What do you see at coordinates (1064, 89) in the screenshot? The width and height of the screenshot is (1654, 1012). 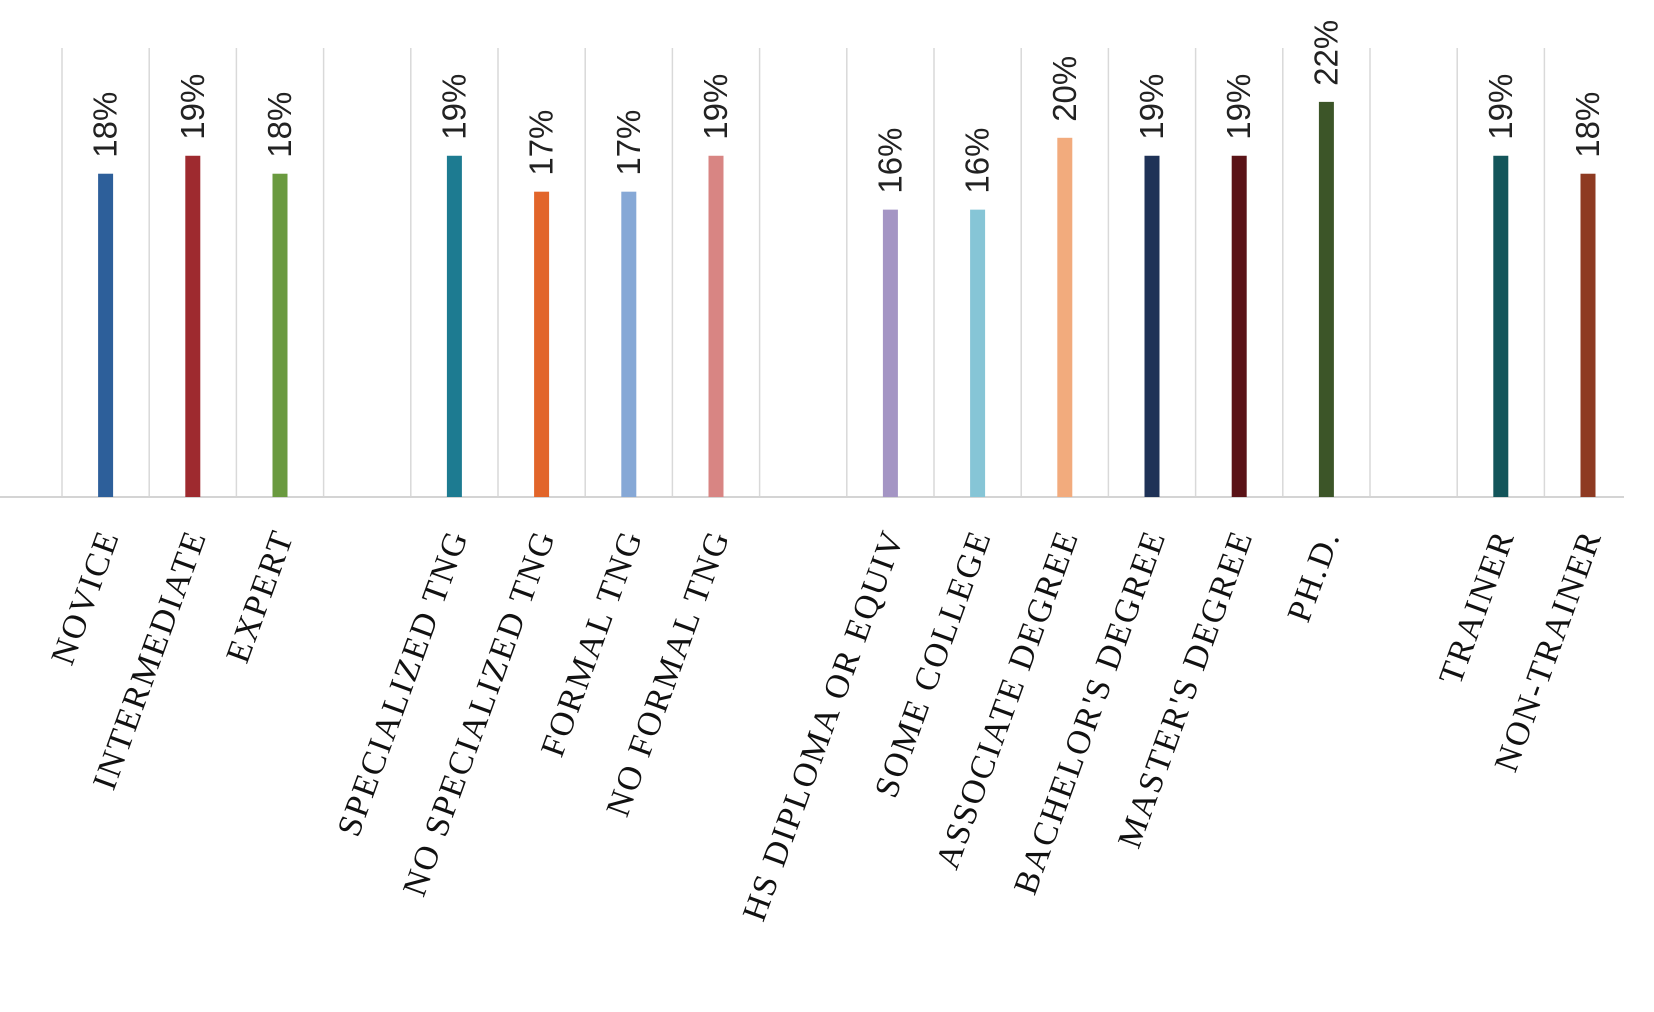 I see `data-label: 20%` at bounding box center [1064, 89].